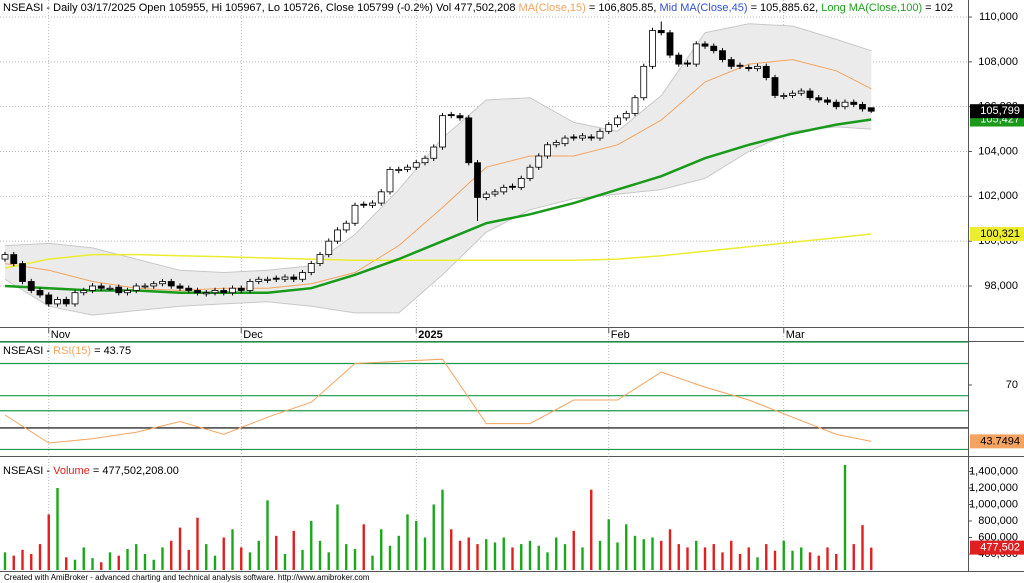  What do you see at coordinates (998, 17) in the screenshot?
I see `y-tick-label: 110,000` at bounding box center [998, 17].